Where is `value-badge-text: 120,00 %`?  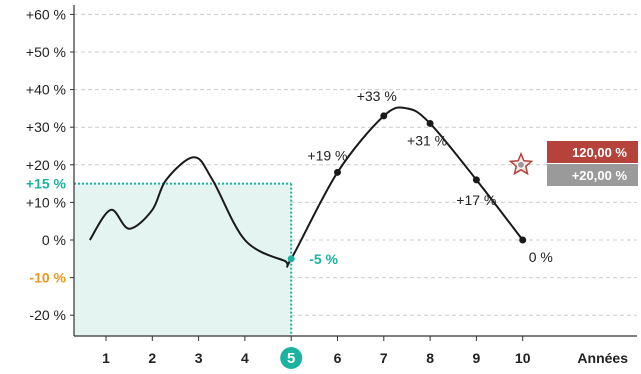
value-badge-text: 120,00 % is located at coordinates (599, 152).